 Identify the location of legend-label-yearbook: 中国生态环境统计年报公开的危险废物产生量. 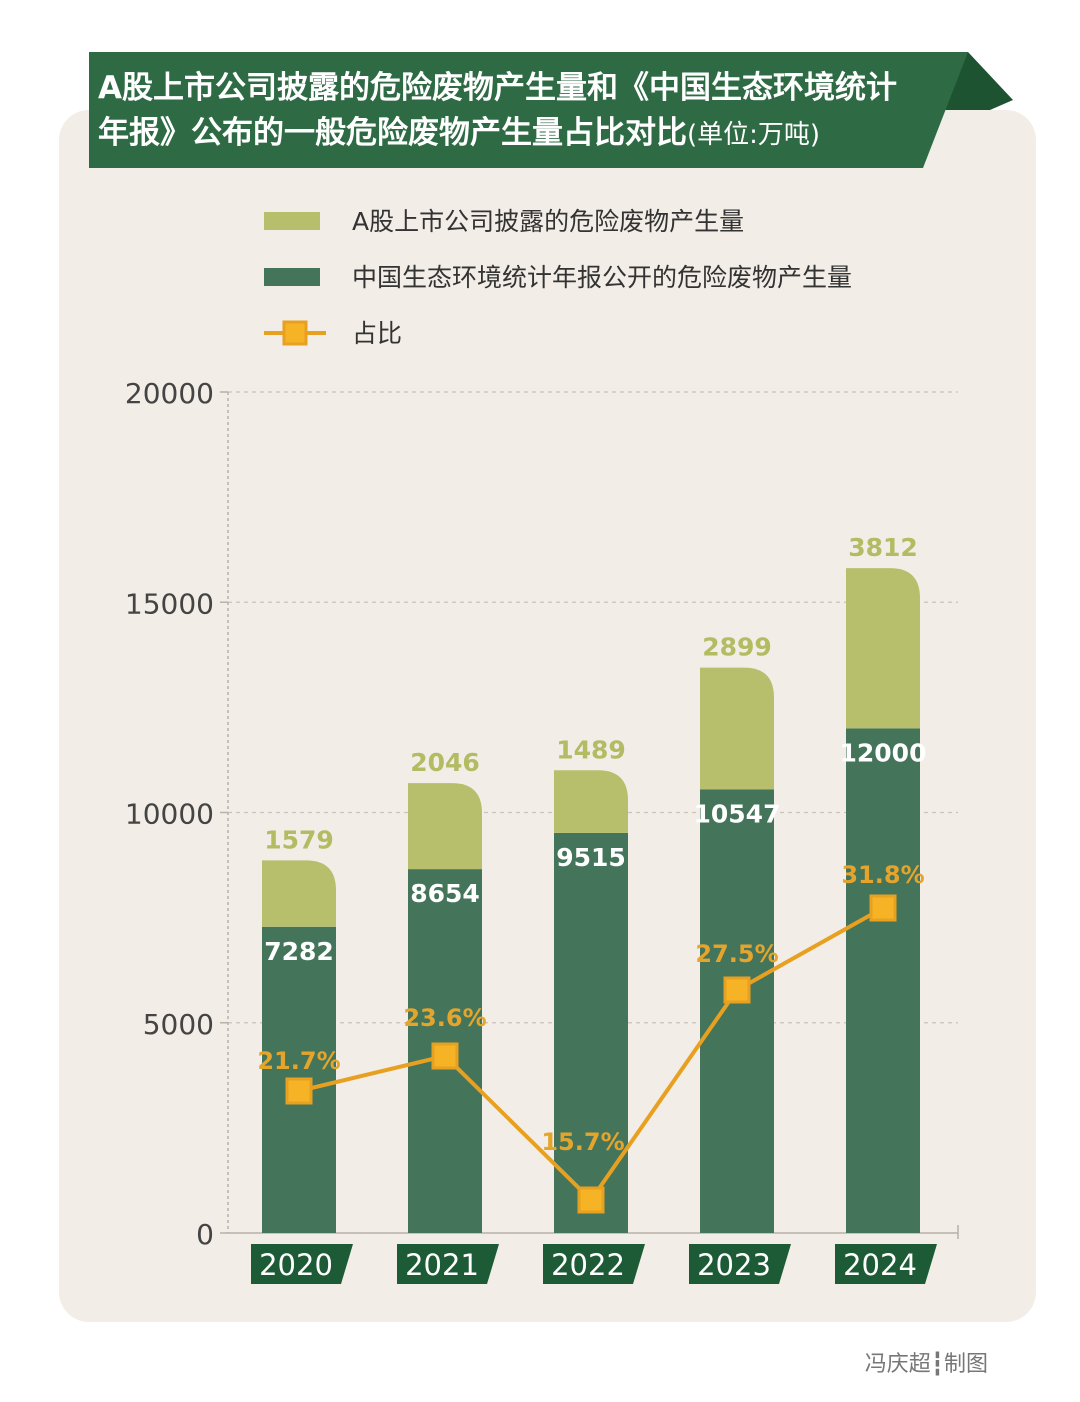
(602, 277).